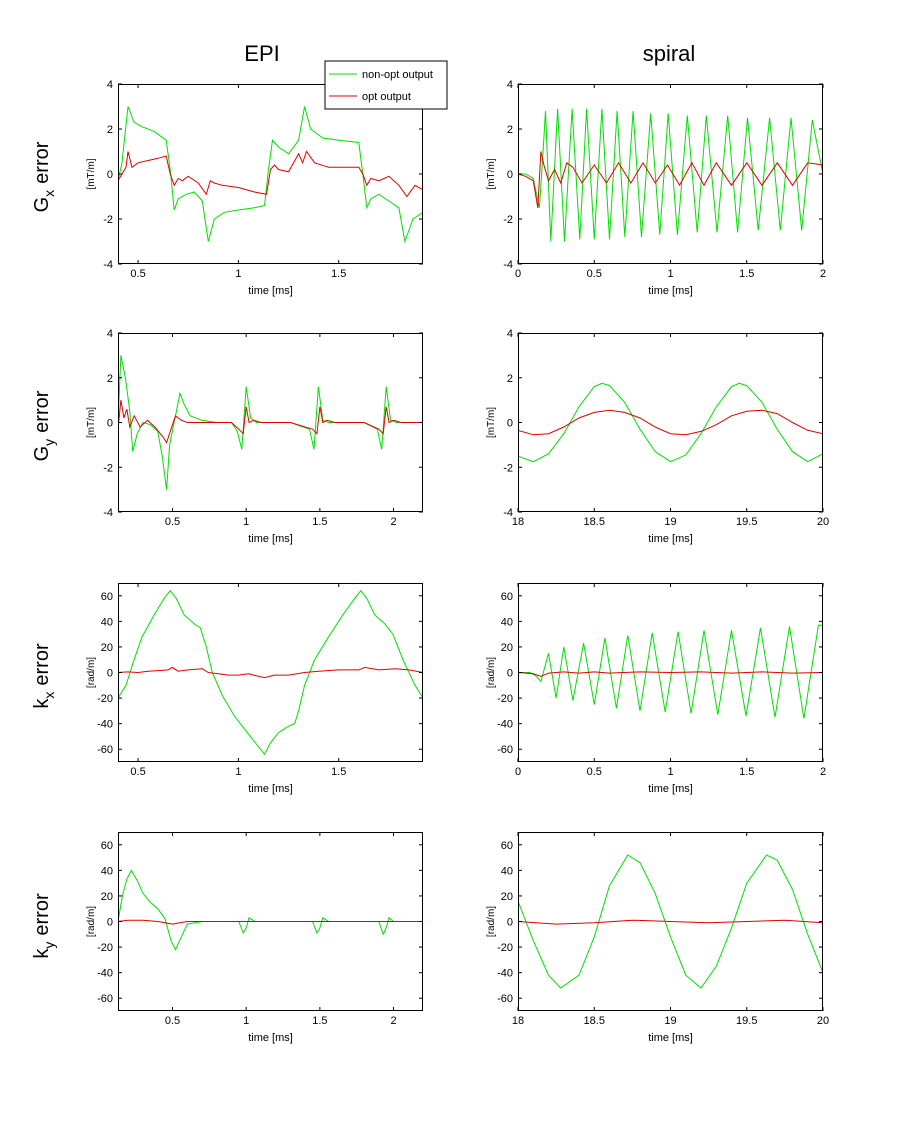 This screenshot has height=1136, width=909. What do you see at coordinates (319, 1021) in the screenshot?
I see `ky-epi-xtick-label: 1.5` at bounding box center [319, 1021].